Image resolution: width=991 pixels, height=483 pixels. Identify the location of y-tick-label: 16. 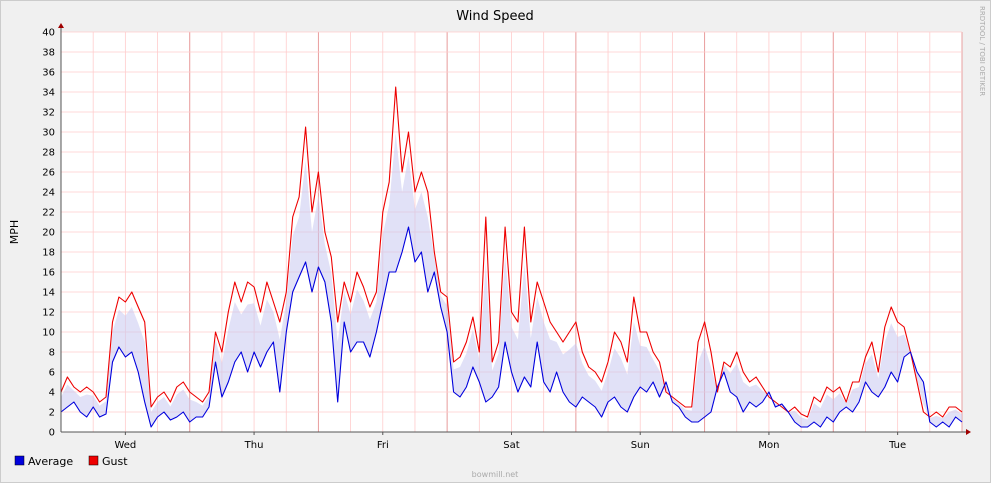
(48, 273).